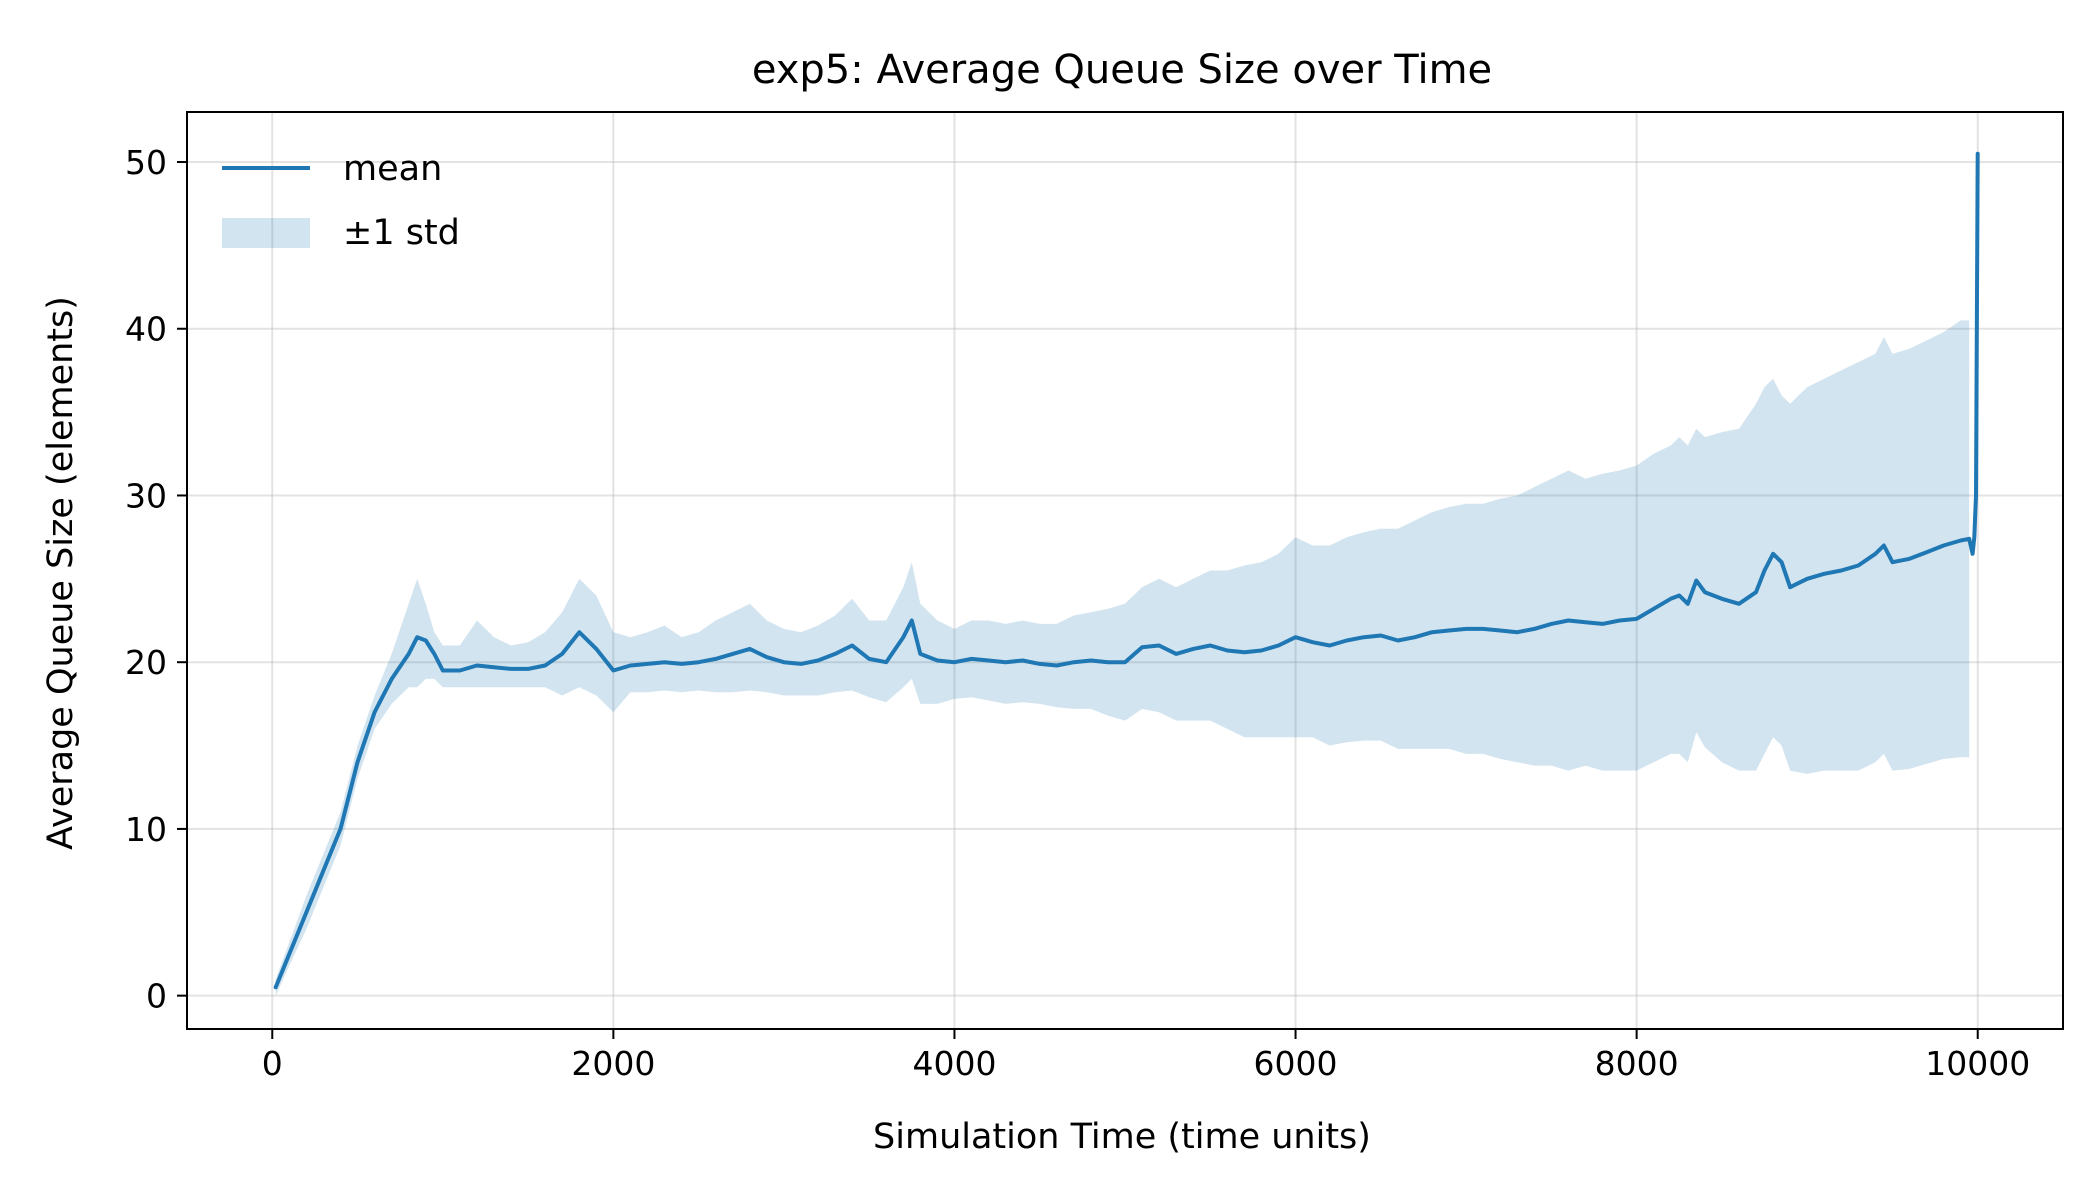 This screenshot has height=1200, width=2100. What do you see at coordinates (146, 662) in the screenshot?
I see `y-tick-label: 20` at bounding box center [146, 662].